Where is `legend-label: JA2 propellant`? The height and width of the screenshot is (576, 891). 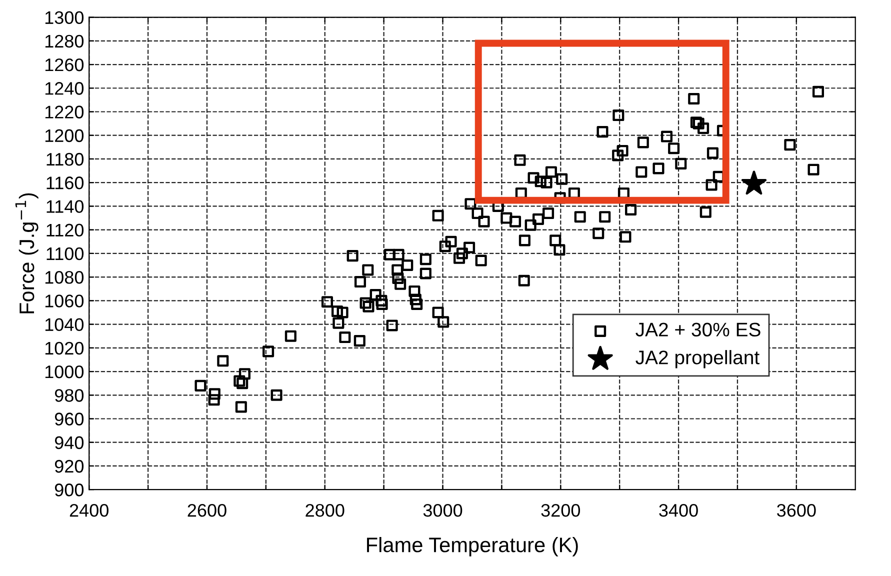 legend-label: JA2 propellant is located at coordinates (698, 359).